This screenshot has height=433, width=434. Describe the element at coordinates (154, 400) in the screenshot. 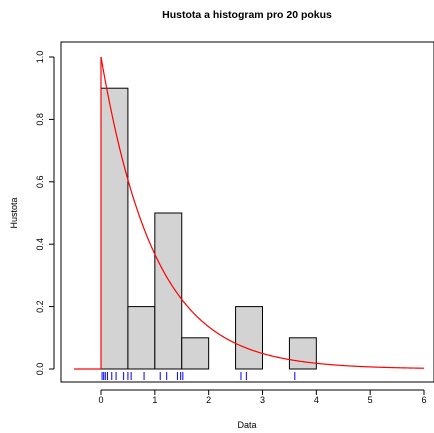

I see `x-tick-label: 1` at that location.